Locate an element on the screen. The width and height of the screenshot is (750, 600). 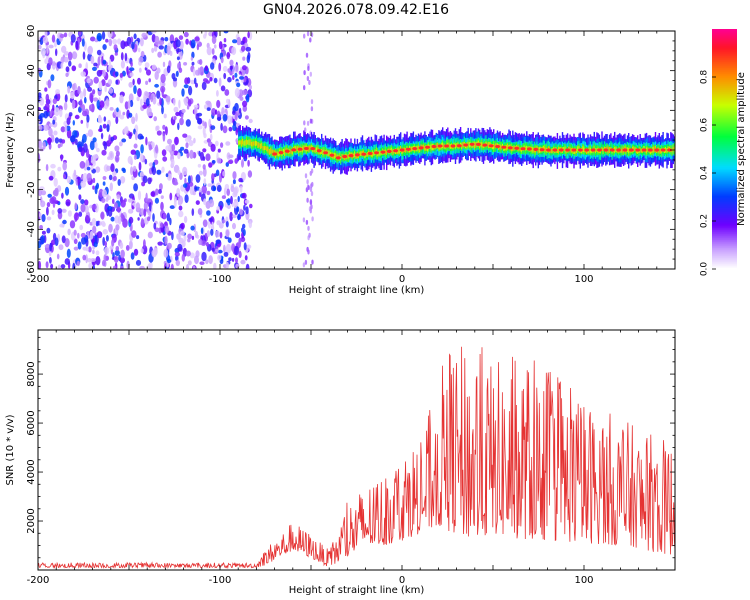
colorbar-tick-label: 0.0 is located at coordinates (705, 269).